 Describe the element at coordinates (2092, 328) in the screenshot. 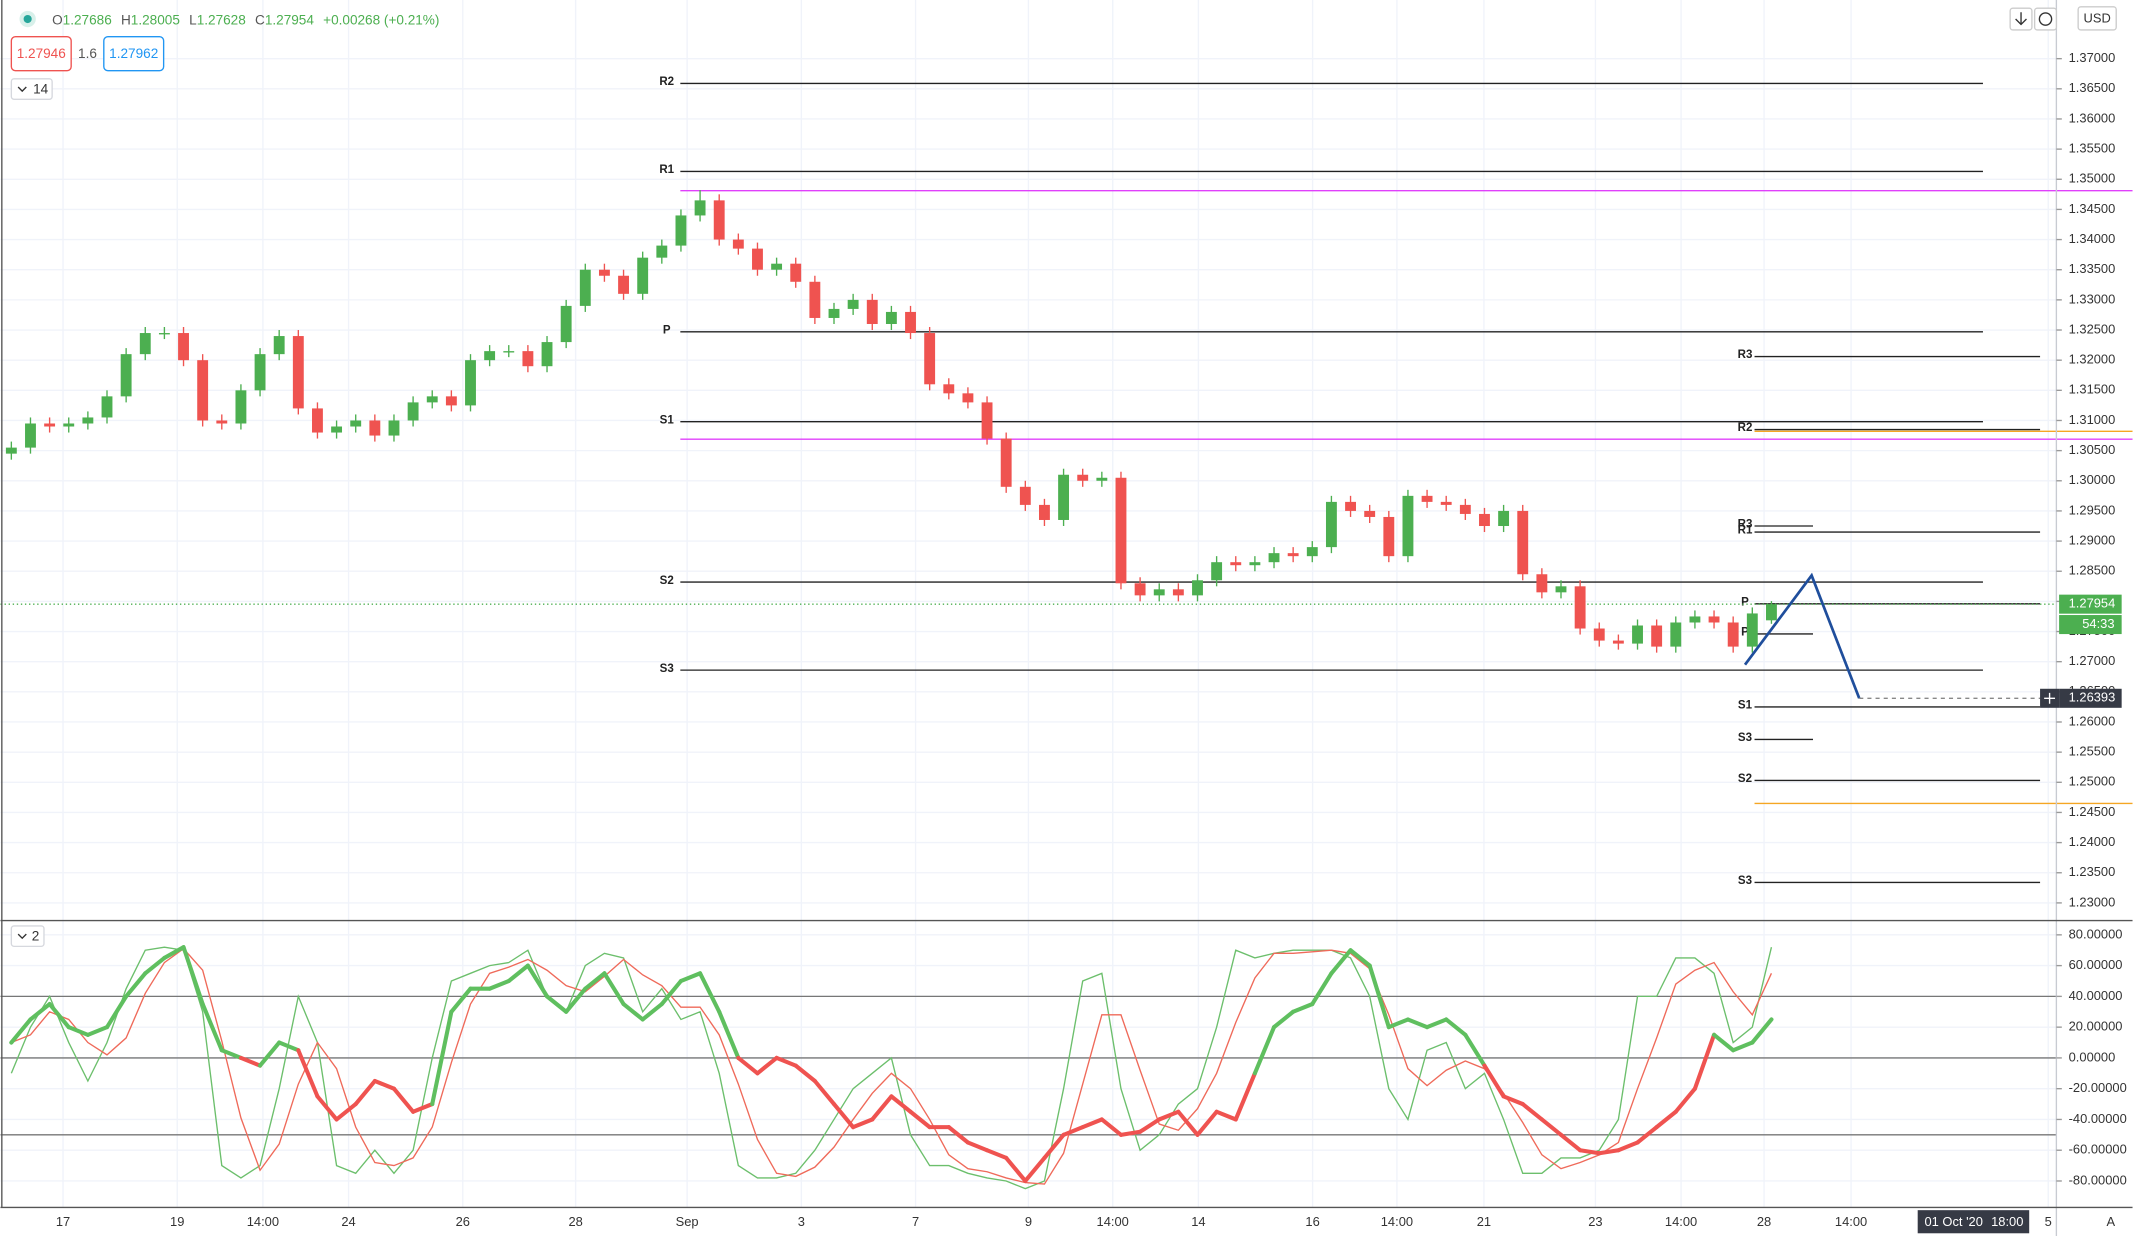

I see `y-tick-label: 1.32500` at that location.